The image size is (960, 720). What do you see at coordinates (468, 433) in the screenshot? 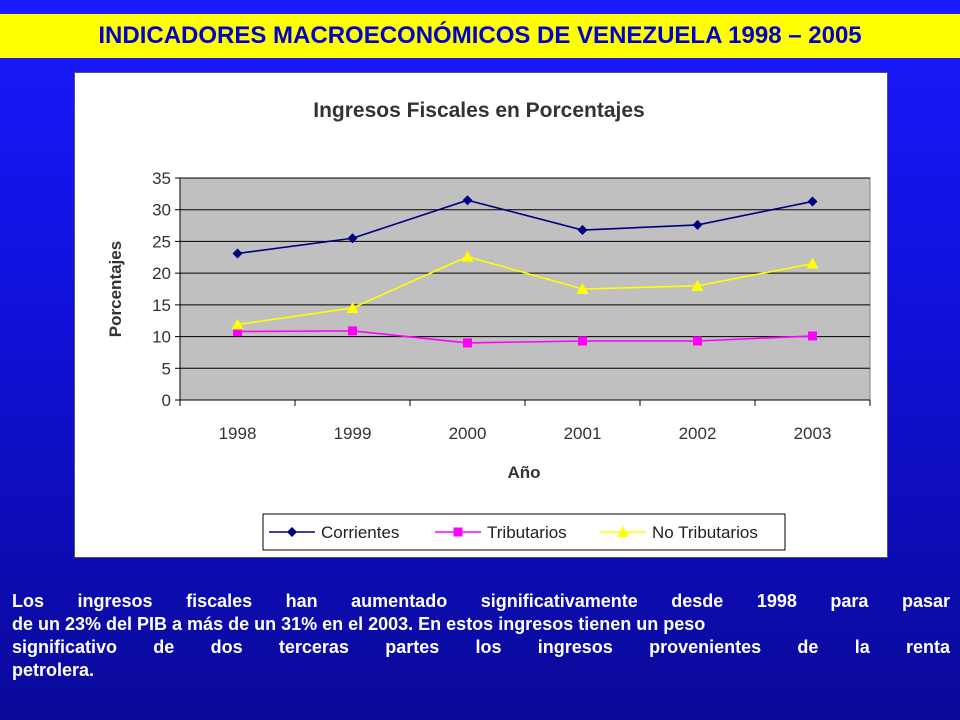
I see `x-tick-label: 2000` at bounding box center [468, 433].